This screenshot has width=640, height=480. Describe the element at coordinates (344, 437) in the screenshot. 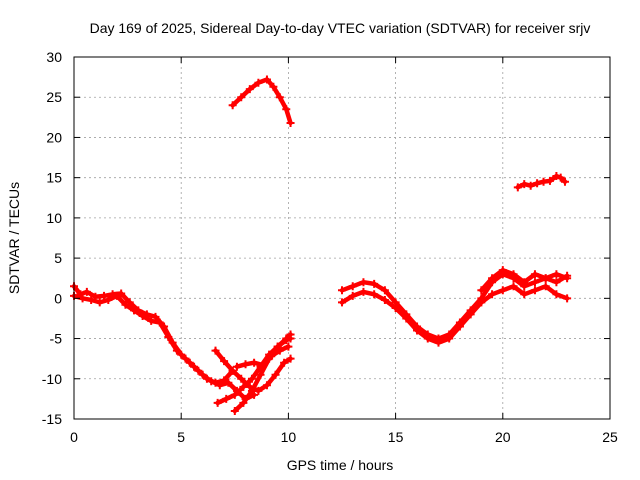

I see `x-tick-labels: 0 5 10 15 20 25` at that location.